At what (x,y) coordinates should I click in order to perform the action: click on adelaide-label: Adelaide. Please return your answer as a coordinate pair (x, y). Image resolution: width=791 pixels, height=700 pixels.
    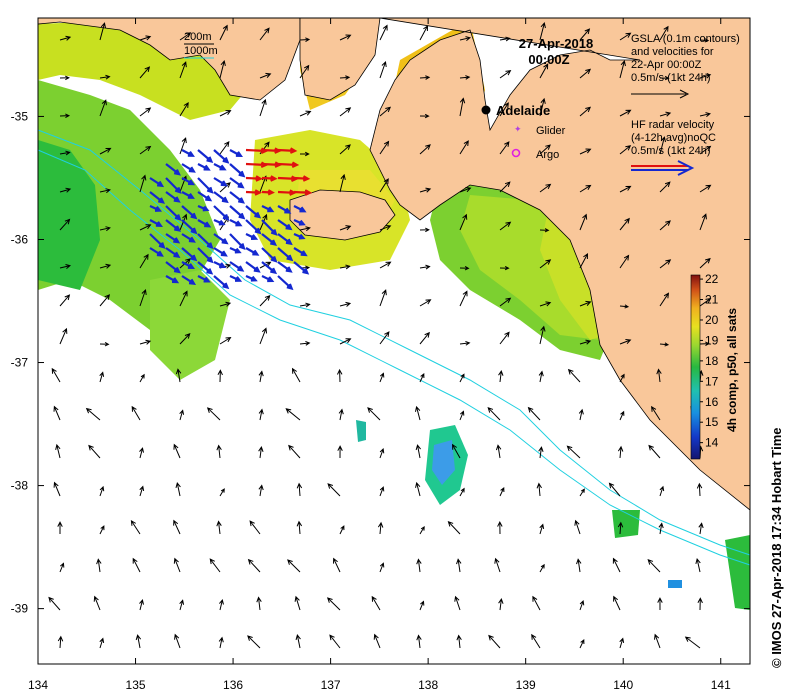
    Looking at the image, I should click on (523, 110).